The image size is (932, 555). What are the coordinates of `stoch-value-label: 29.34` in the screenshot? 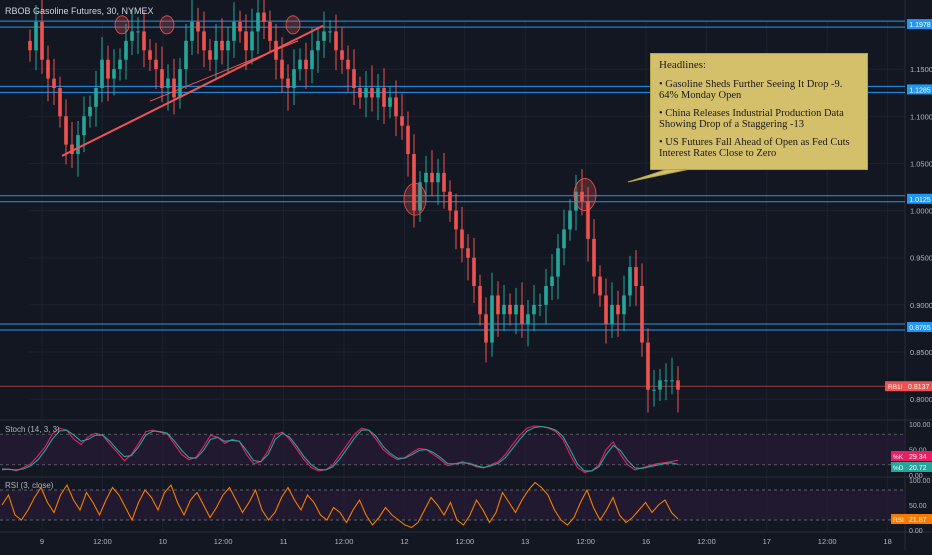 It's located at (918, 457).